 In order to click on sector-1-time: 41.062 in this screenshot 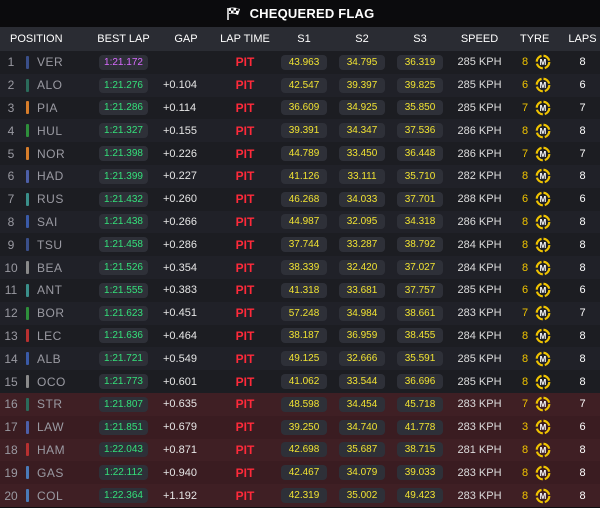, I will do `click(304, 382)`.